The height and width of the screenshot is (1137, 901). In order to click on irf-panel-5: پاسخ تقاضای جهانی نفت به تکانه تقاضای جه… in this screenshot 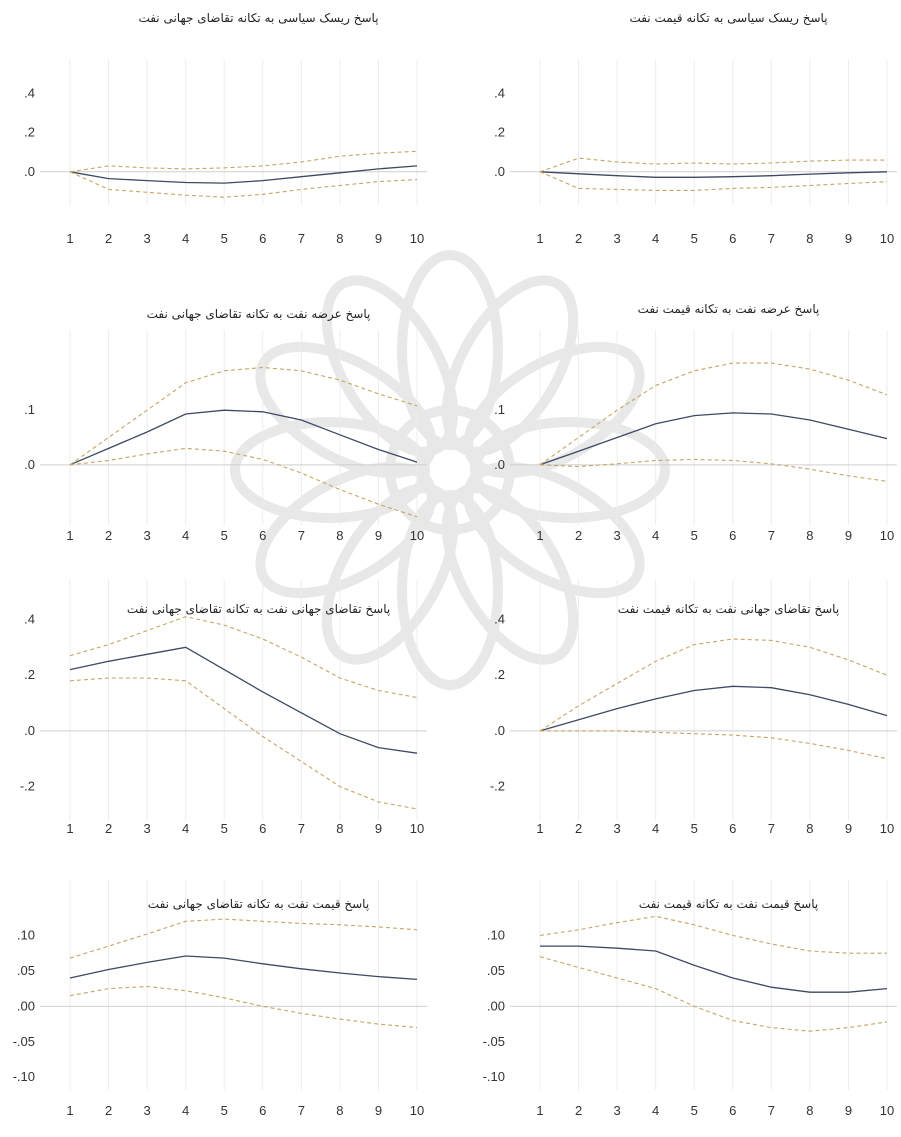, I will do `click(223, 708)`.